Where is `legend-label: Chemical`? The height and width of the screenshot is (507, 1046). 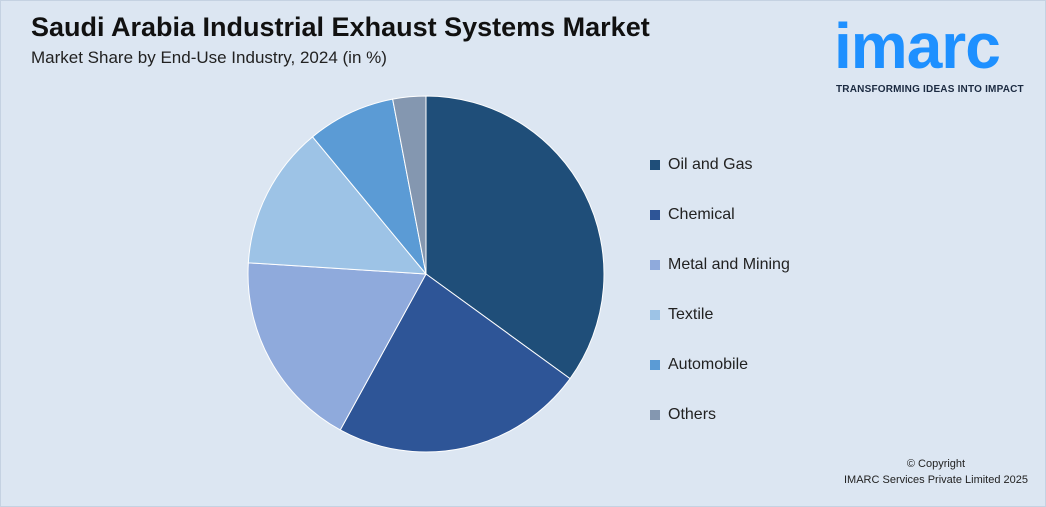
legend-label: Chemical is located at coordinates (701, 214).